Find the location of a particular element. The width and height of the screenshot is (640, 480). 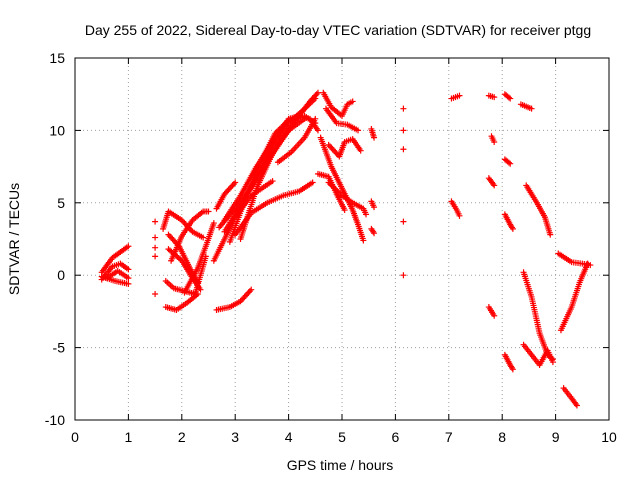

x-tick-label: 8 is located at coordinates (502, 437).